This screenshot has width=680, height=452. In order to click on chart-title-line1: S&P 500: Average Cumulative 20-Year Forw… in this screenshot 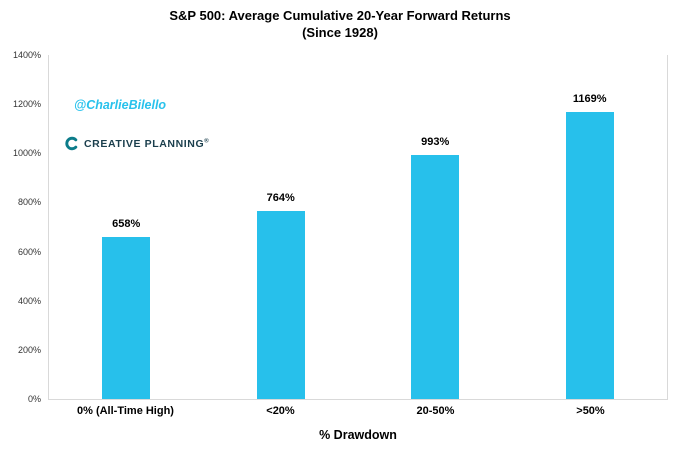, I will do `click(340, 15)`.